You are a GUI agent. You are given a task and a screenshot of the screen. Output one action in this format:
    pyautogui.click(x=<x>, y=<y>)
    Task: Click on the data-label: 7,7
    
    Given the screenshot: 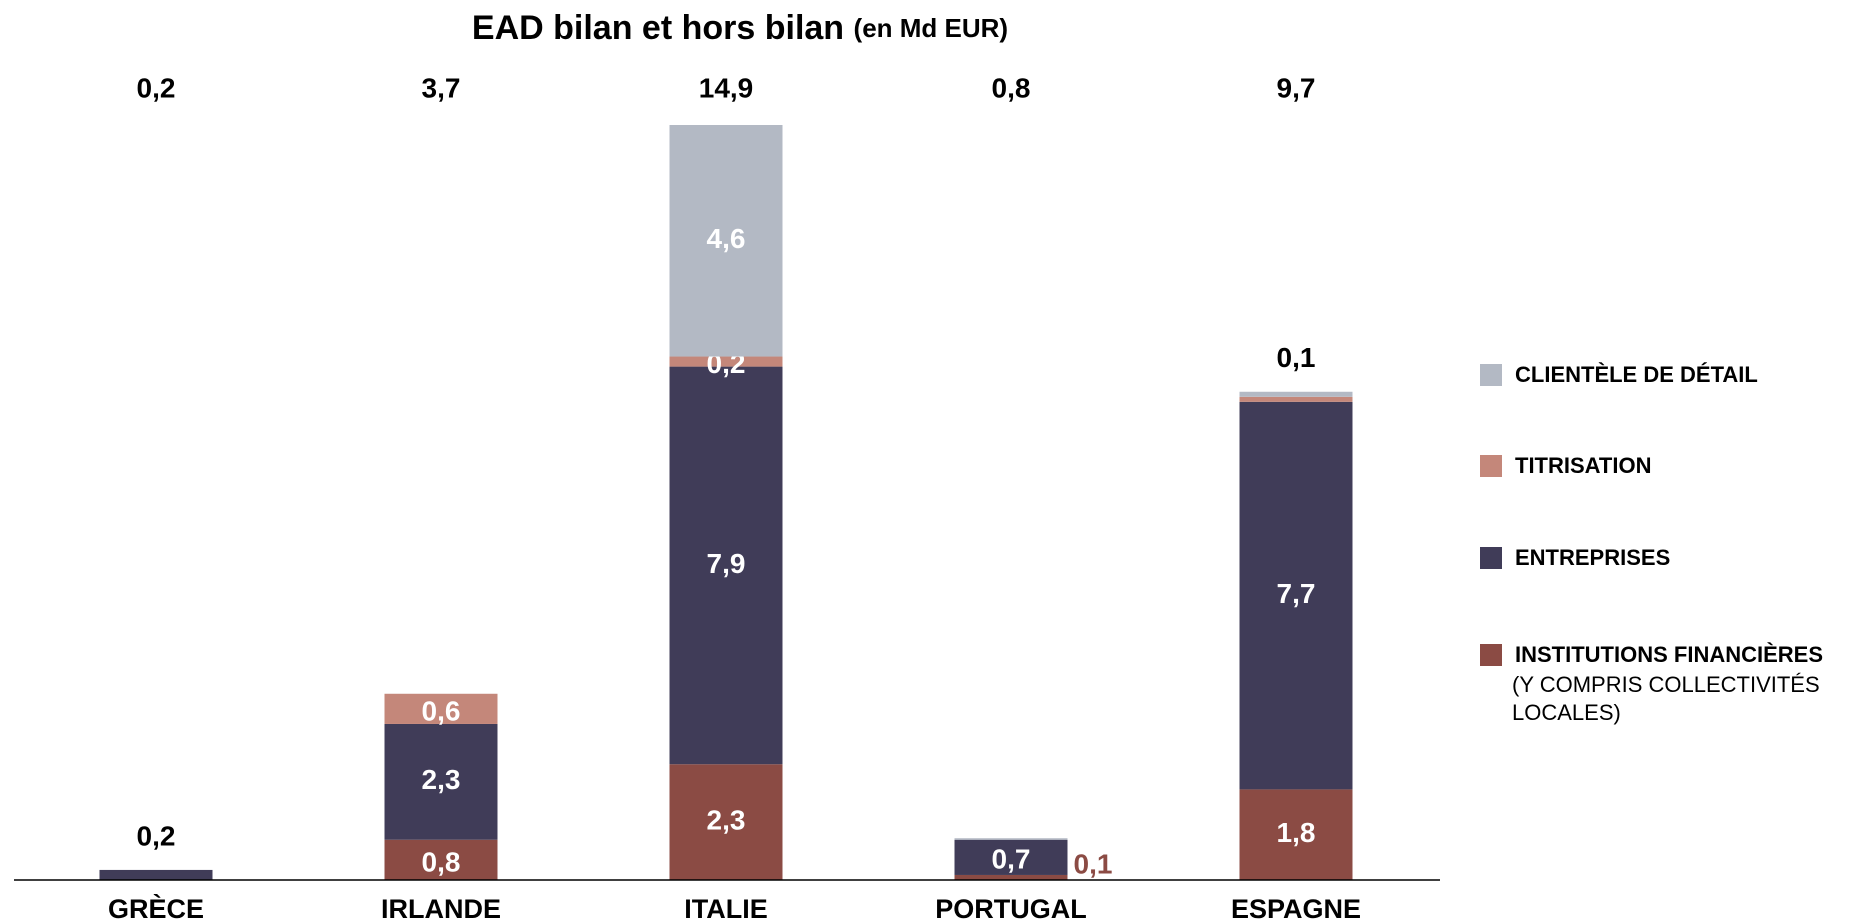 What is the action you would take?
    pyautogui.click(x=1296, y=593)
    